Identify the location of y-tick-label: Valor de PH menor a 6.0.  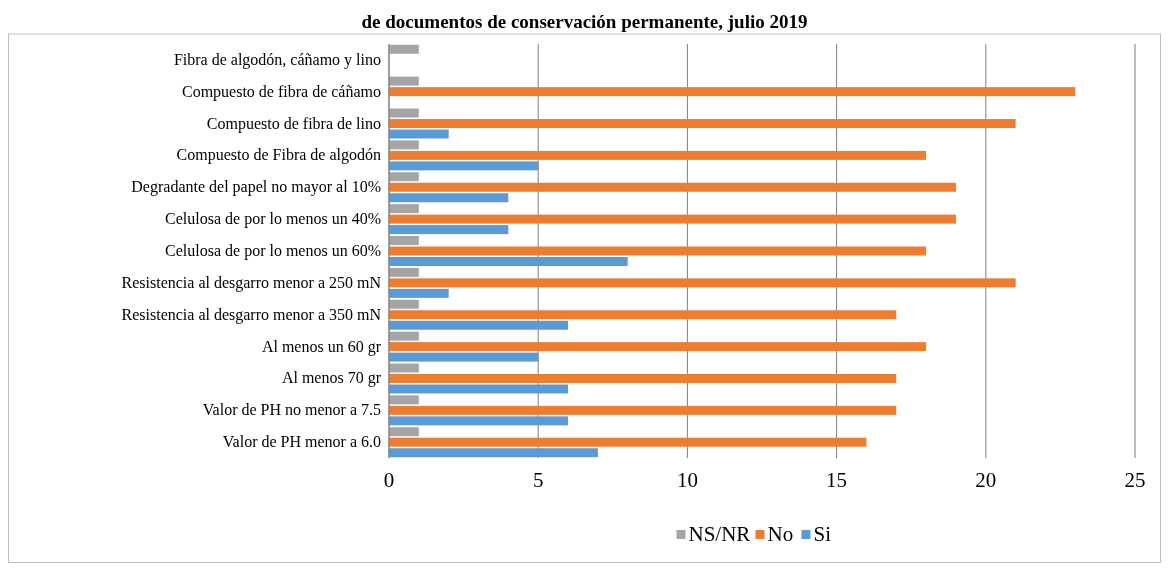
(301, 442).